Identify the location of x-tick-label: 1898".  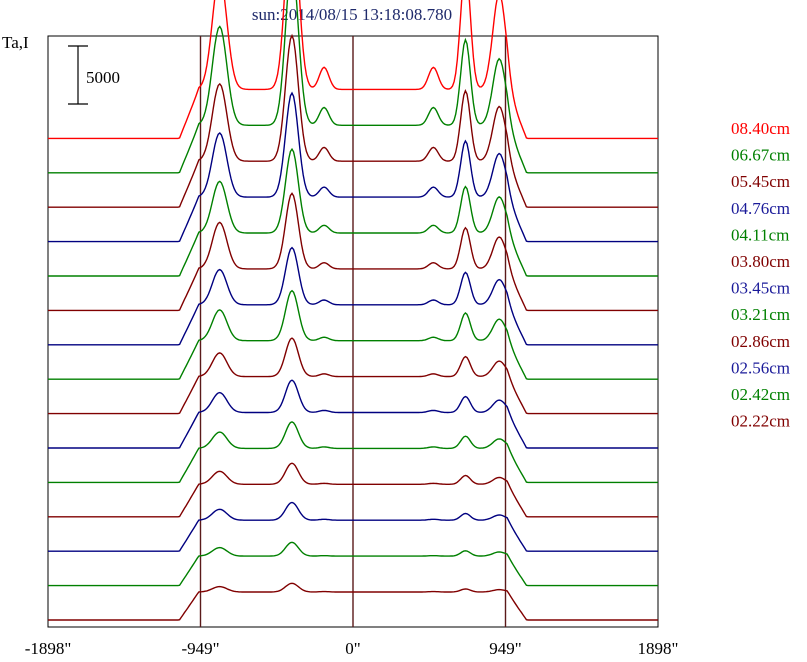
(658, 648).